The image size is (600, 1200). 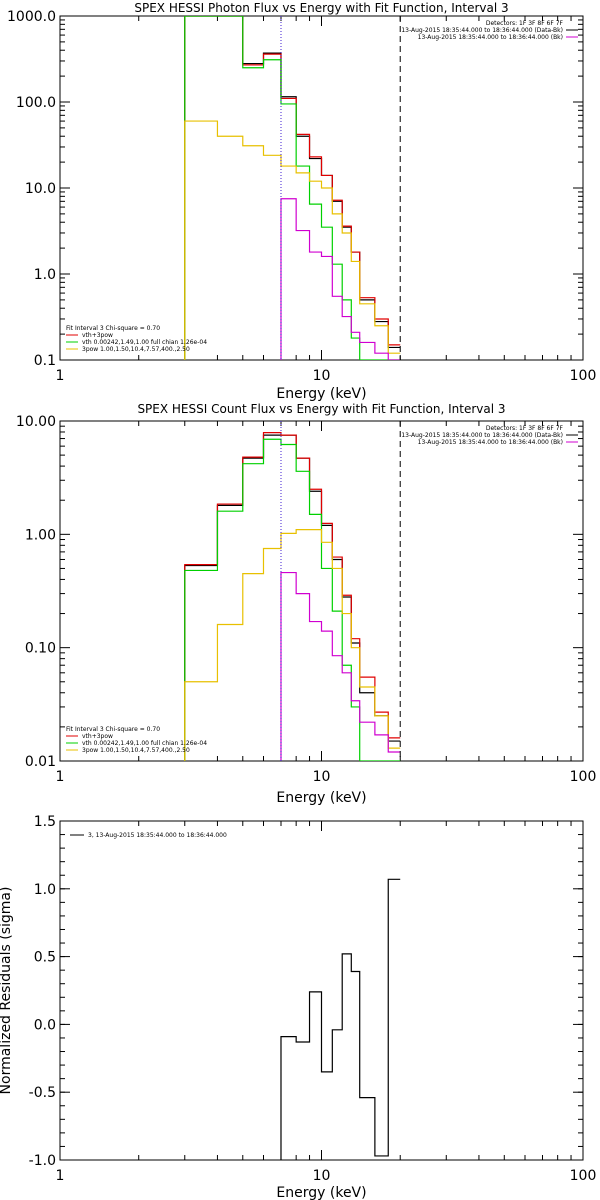 I want to click on y-tick-label: 1.5, so click(x=45, y=822).